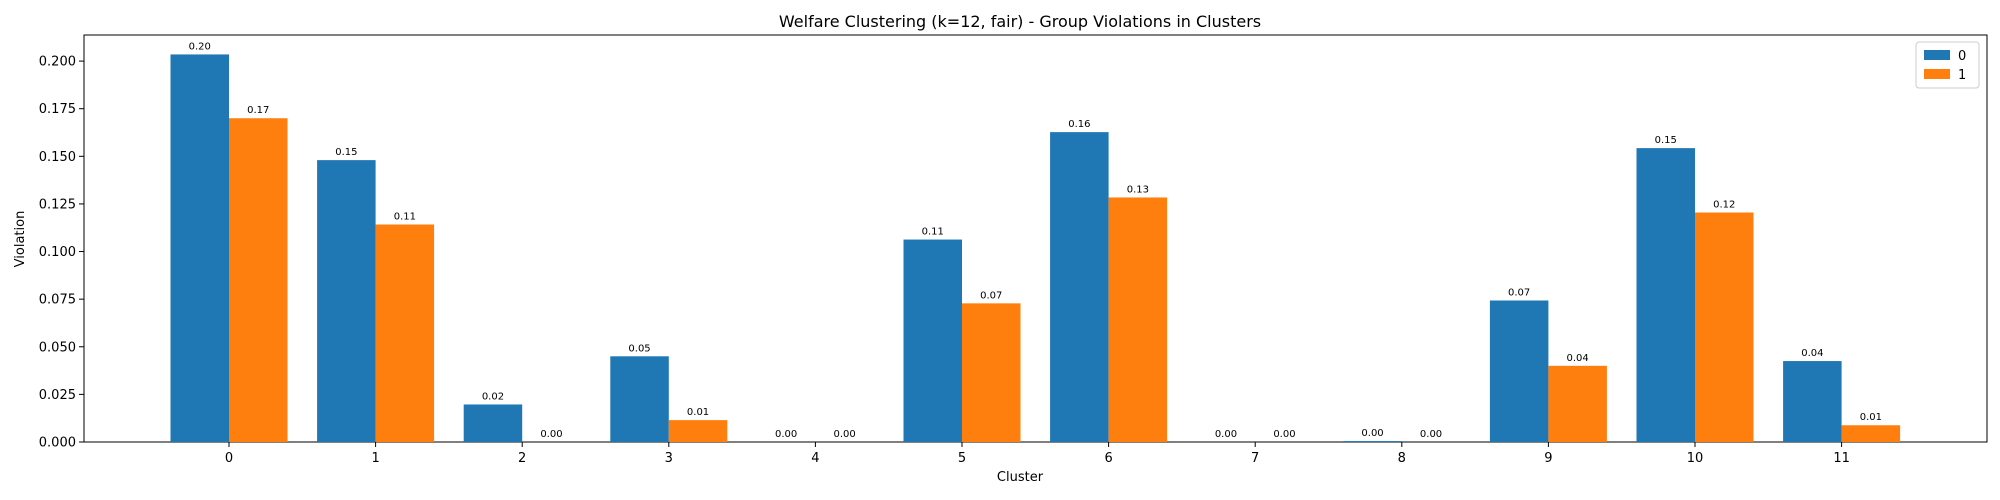 The image size is (2000, 500). I want to click on y-tick-label-0.175: 0.175, so click(57, 109).